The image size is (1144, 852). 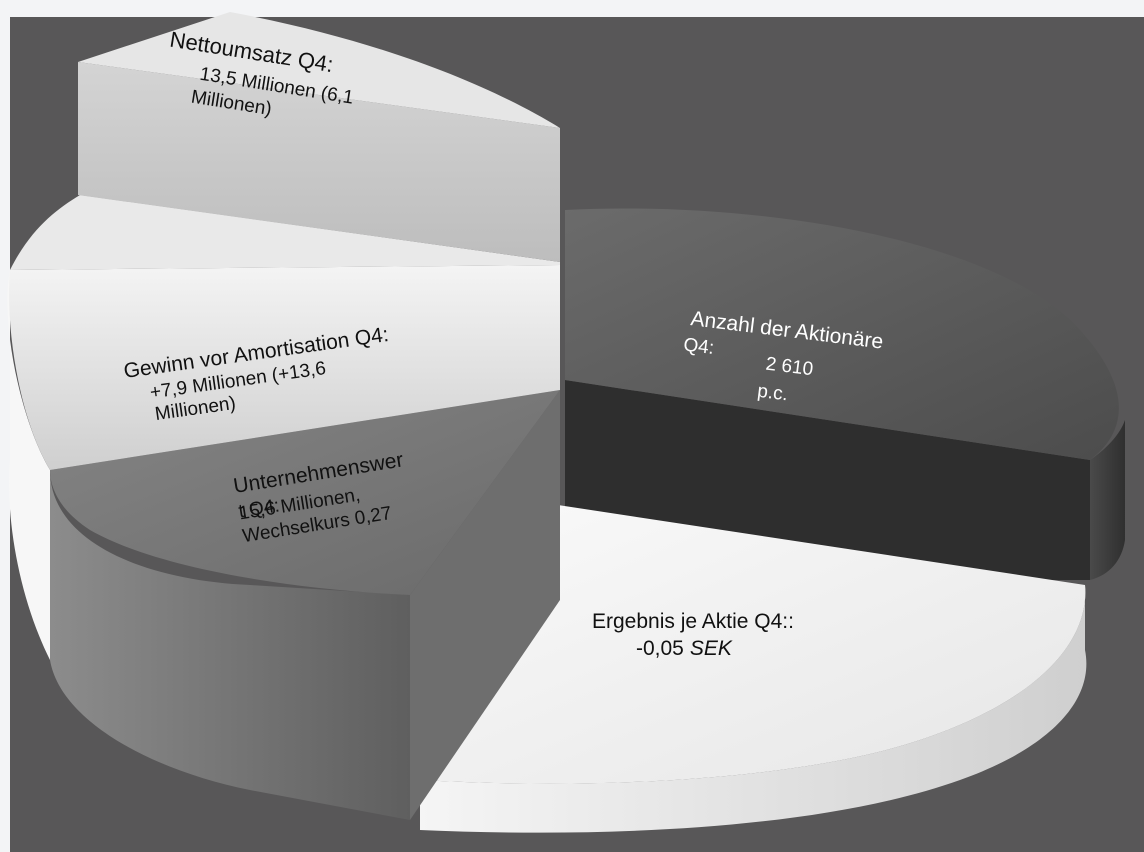 I want to click on ergebnis-unit: SEK, so click(x=711, y=648).